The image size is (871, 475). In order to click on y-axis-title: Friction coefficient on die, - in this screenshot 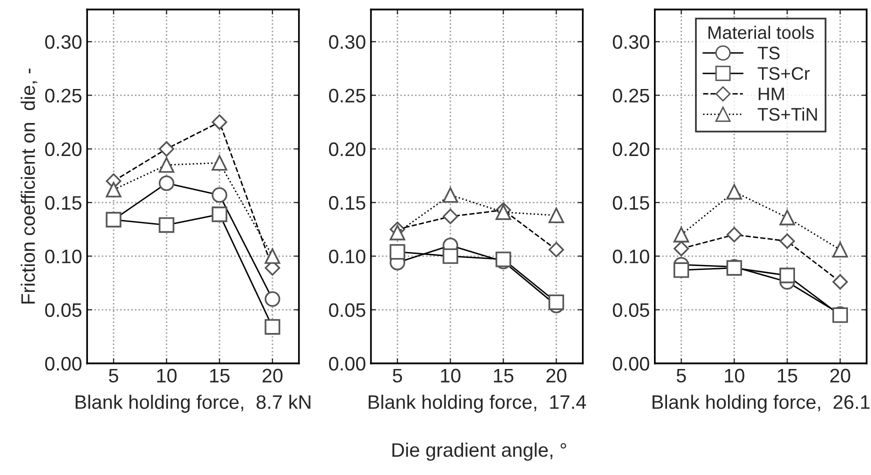, I will do `click(29, 186)`.